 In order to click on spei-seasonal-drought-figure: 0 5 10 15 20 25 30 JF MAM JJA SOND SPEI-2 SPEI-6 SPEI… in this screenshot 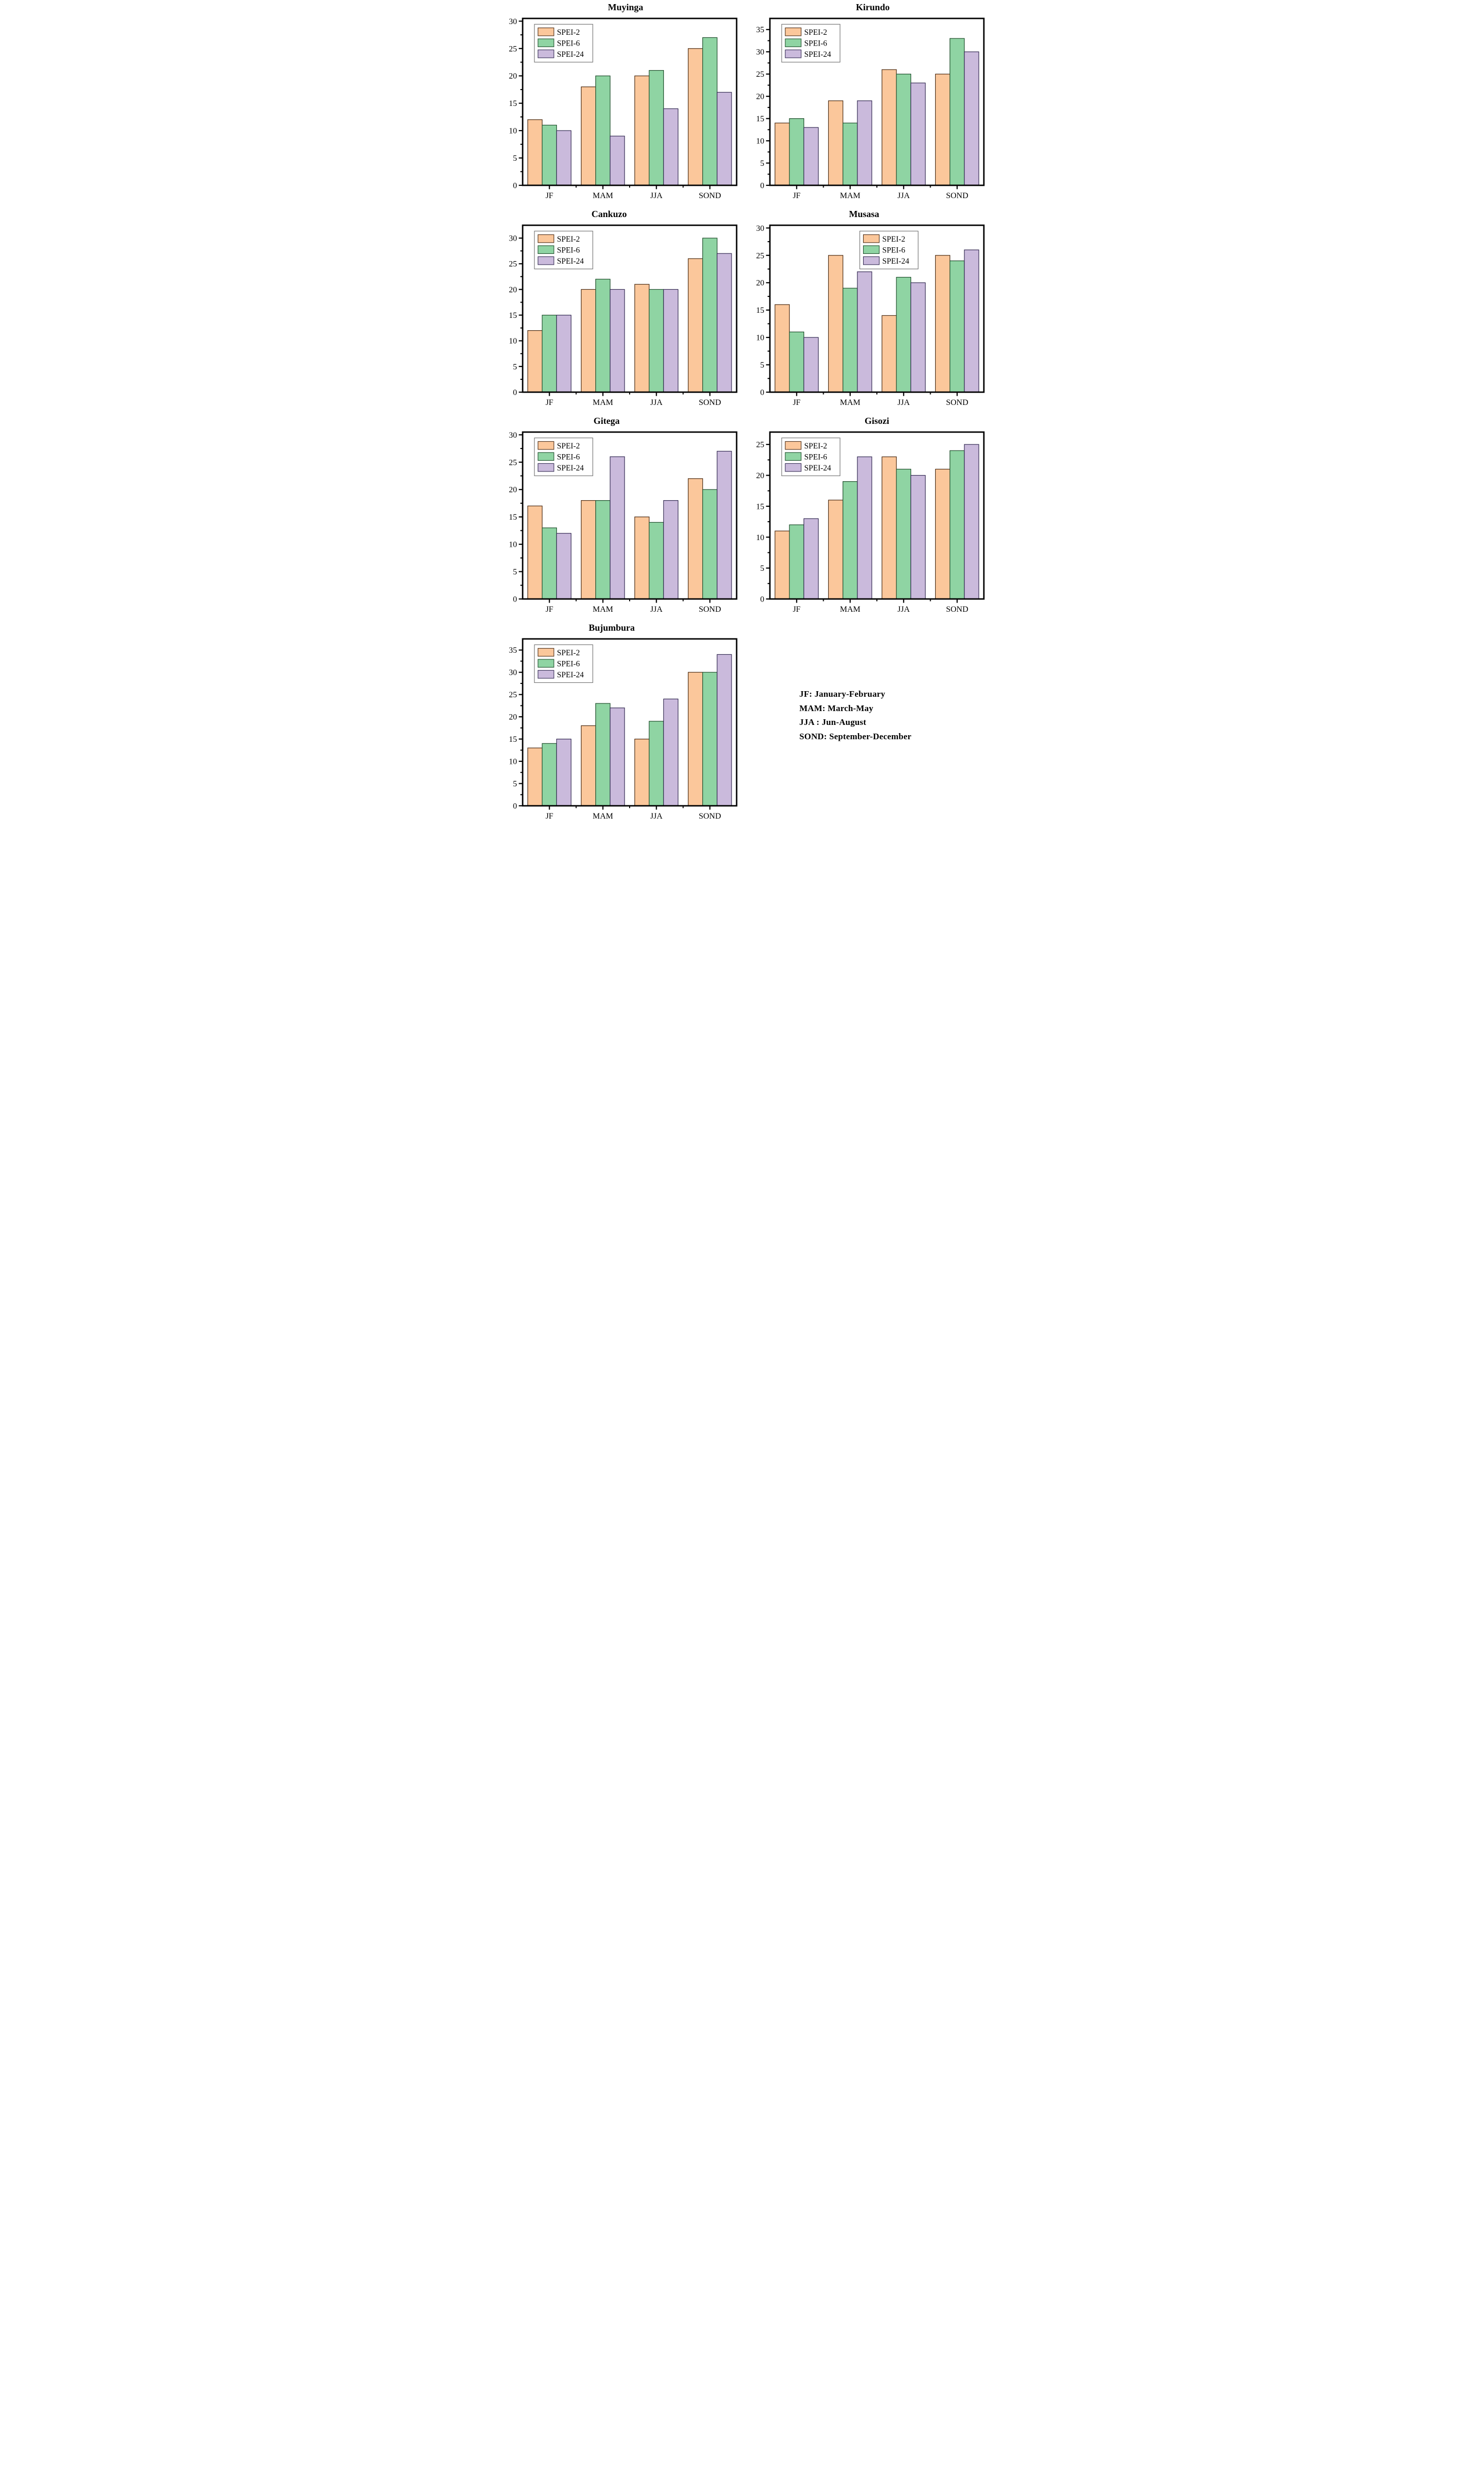, I will do `click(742, 413)`.